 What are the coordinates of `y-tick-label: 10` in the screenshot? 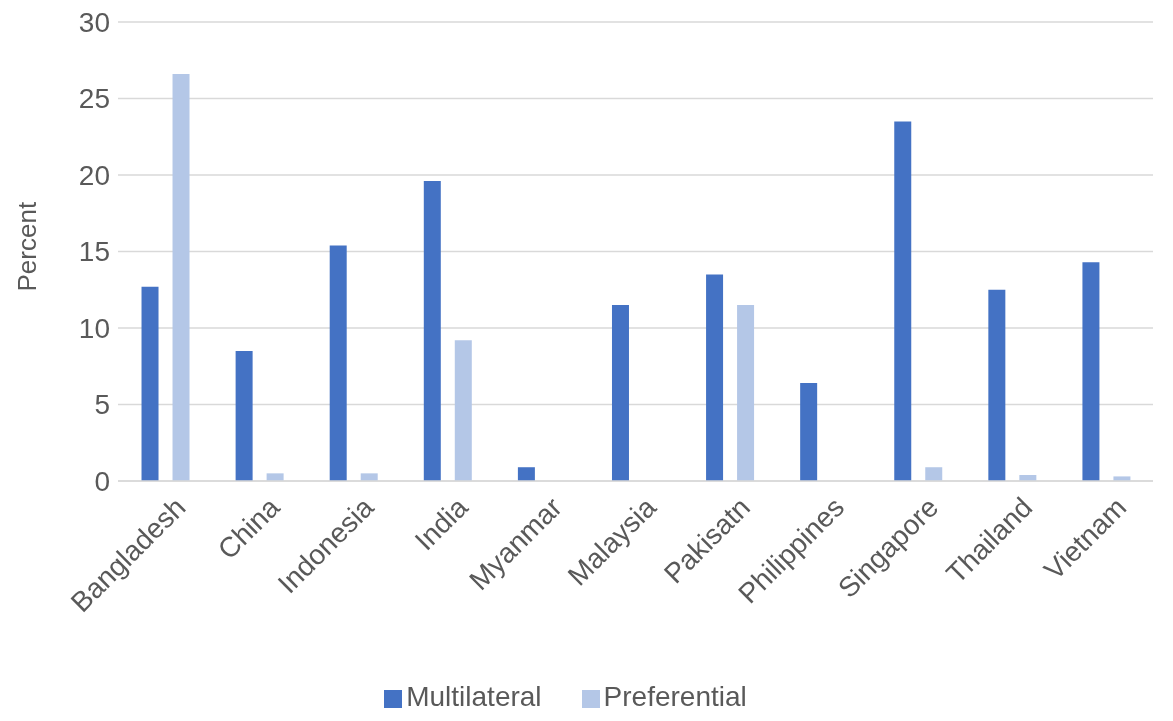 It's located at (94, 328).